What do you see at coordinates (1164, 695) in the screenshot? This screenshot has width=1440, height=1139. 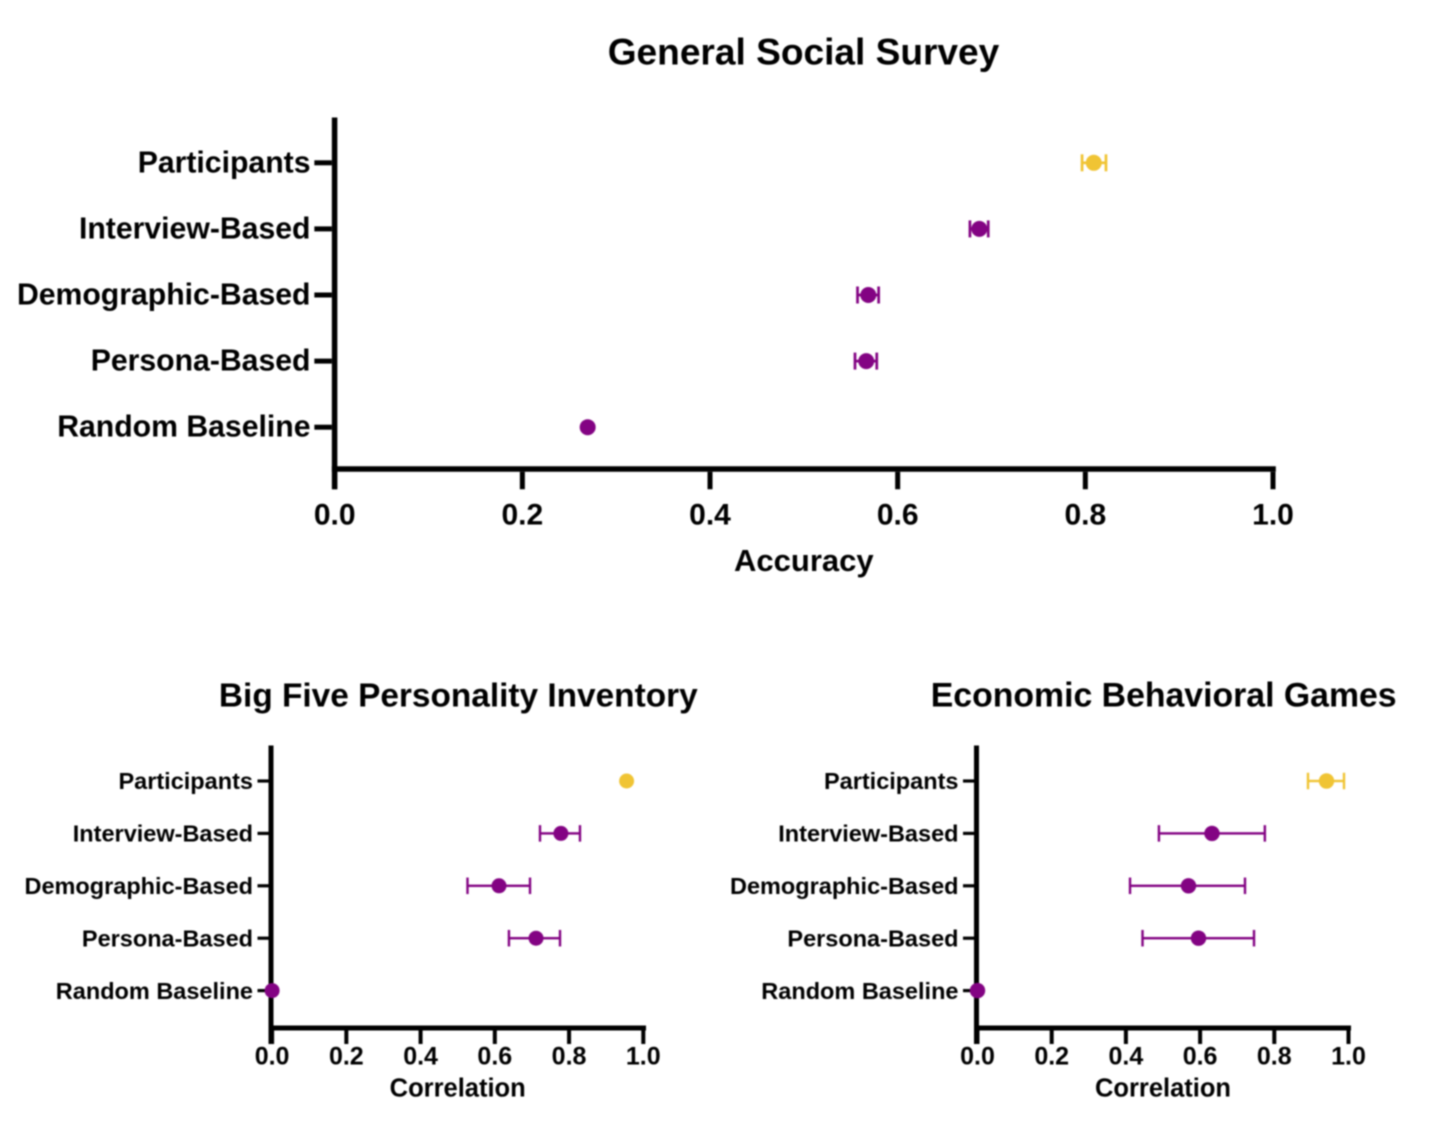 I see `svg-text: Economic Behavioral Games` at bounding box center [1164, 695].